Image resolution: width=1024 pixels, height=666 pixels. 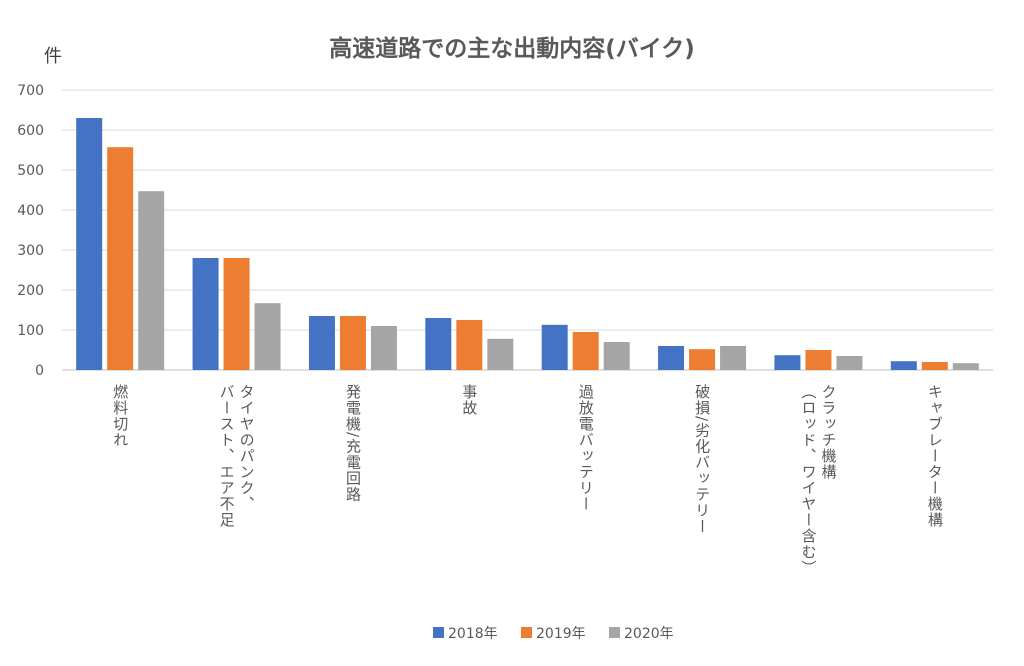 What do you see at coordinates (53, 56) in the screenshot?
I see `y-axis-label: 件` at bounding box center [53, 56].